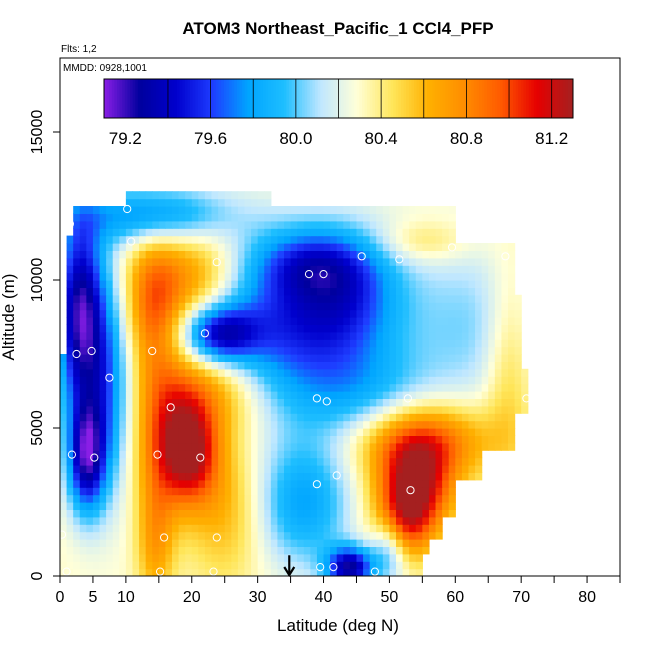  What do you see at coordinates (91, 351) in the screenshot?
I see `flight-track-marker` at bounding box center [91, 351].